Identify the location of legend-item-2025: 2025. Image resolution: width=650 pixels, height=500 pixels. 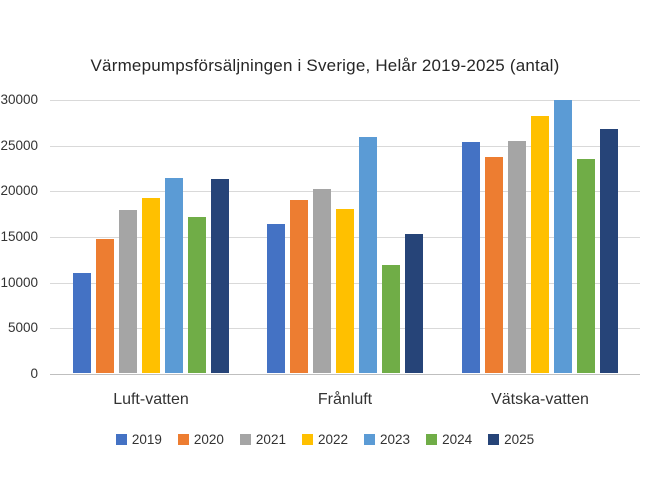
(511, 439).